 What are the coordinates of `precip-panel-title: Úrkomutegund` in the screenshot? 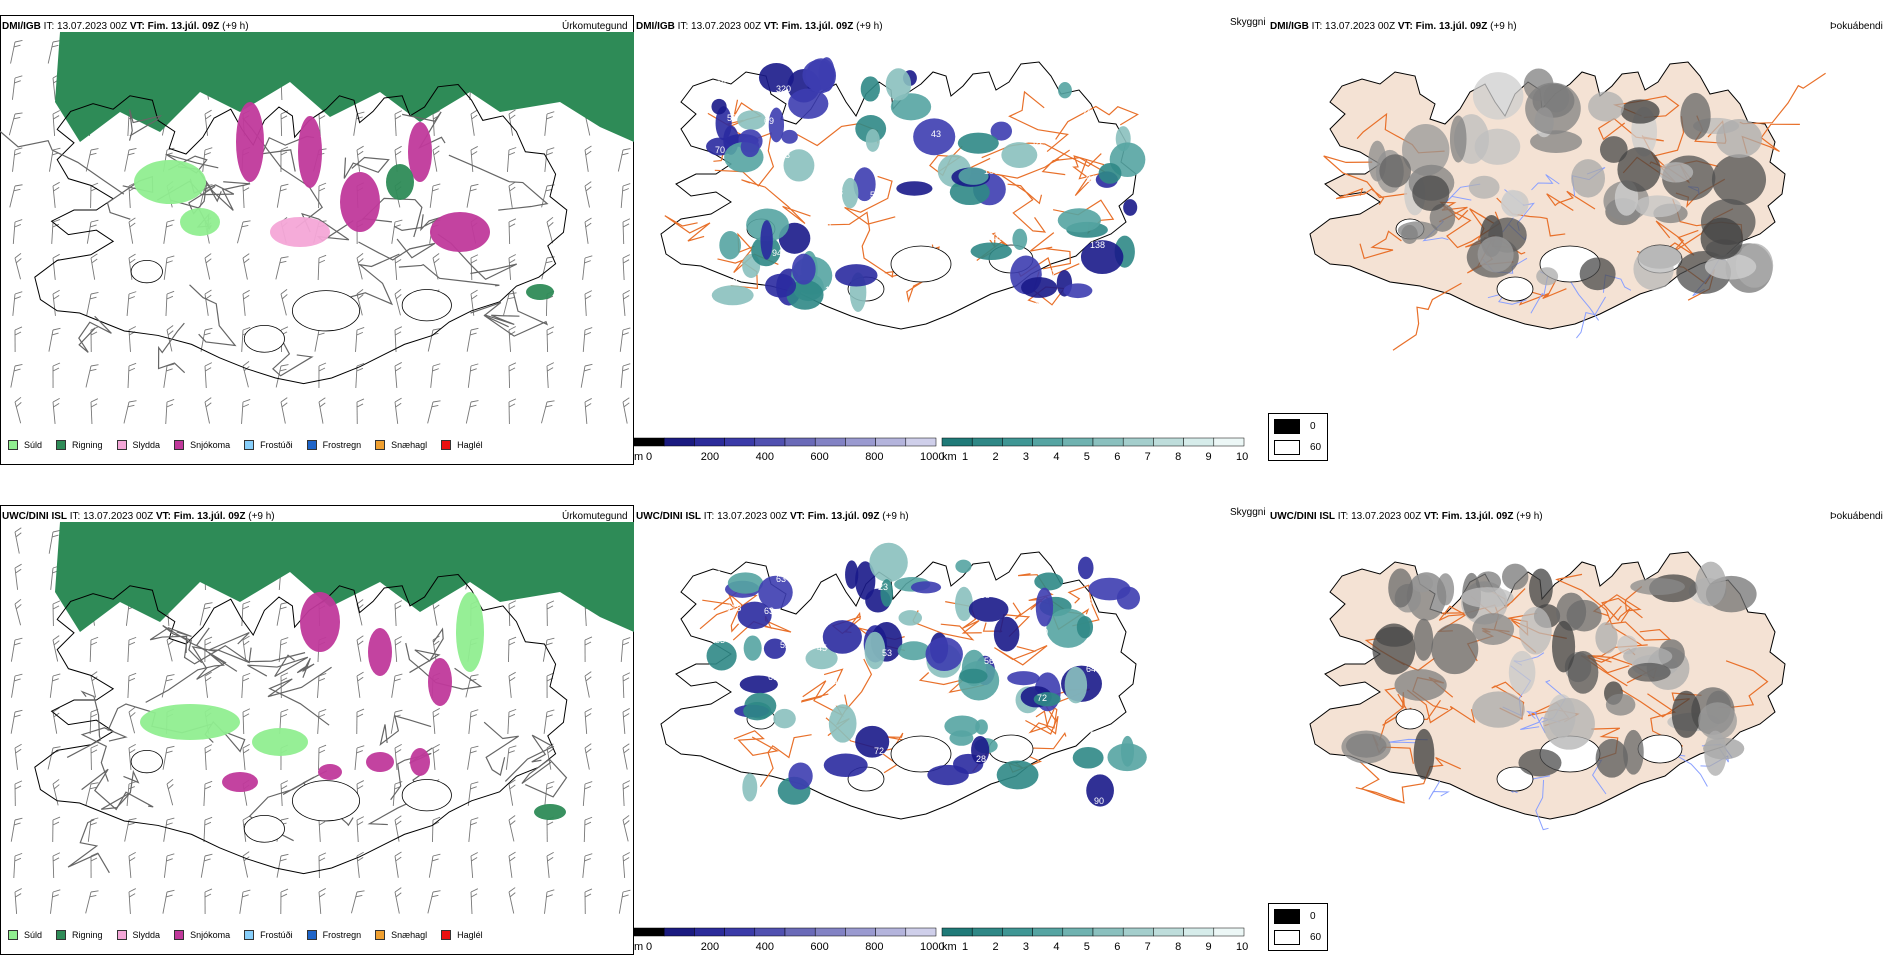 It's located at (595, 26).